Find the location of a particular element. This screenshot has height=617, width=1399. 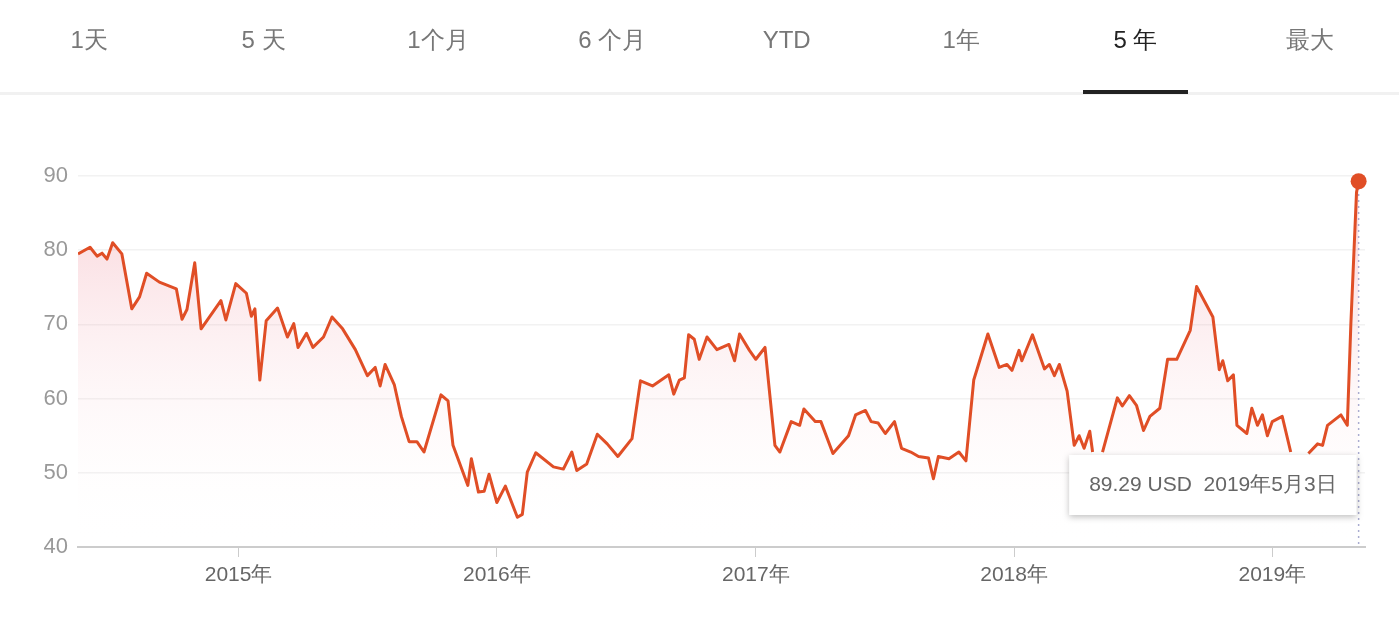

text: 1天 is located at coordinates (89, 40).